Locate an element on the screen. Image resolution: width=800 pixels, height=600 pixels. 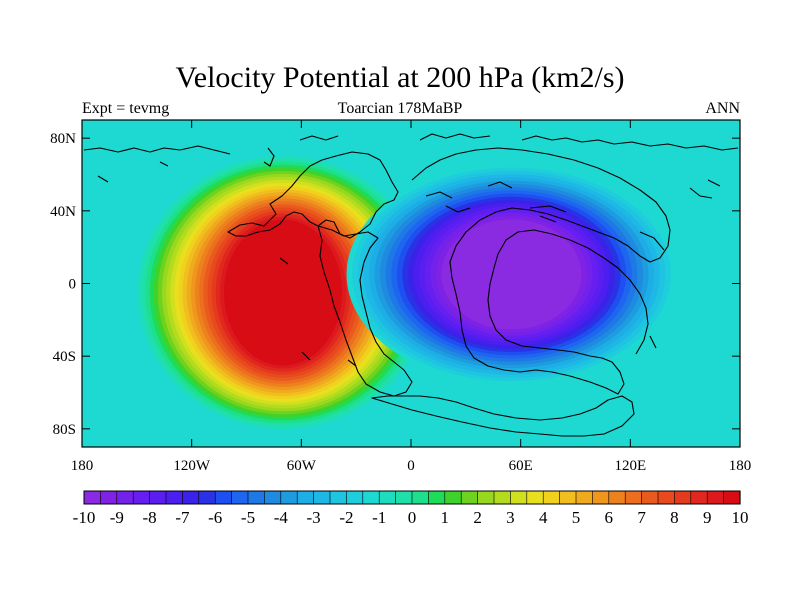
colorbar-label: 2 is located at coordinates (477, 517).